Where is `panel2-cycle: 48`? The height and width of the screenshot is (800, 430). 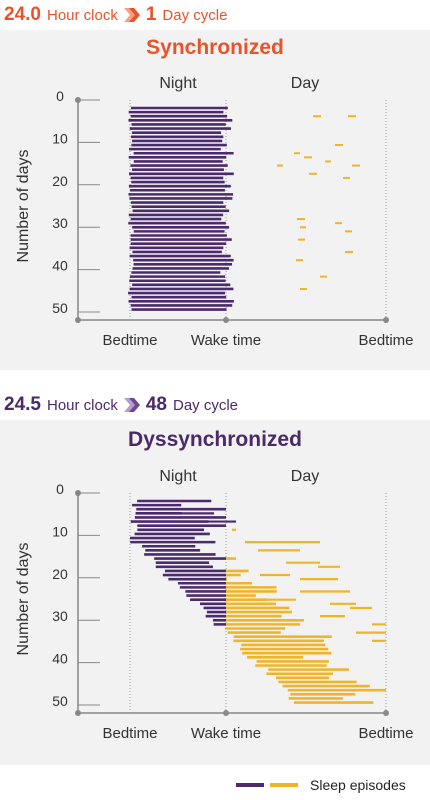 panel2-cycle: 48 is located at coordinates (156, 404).